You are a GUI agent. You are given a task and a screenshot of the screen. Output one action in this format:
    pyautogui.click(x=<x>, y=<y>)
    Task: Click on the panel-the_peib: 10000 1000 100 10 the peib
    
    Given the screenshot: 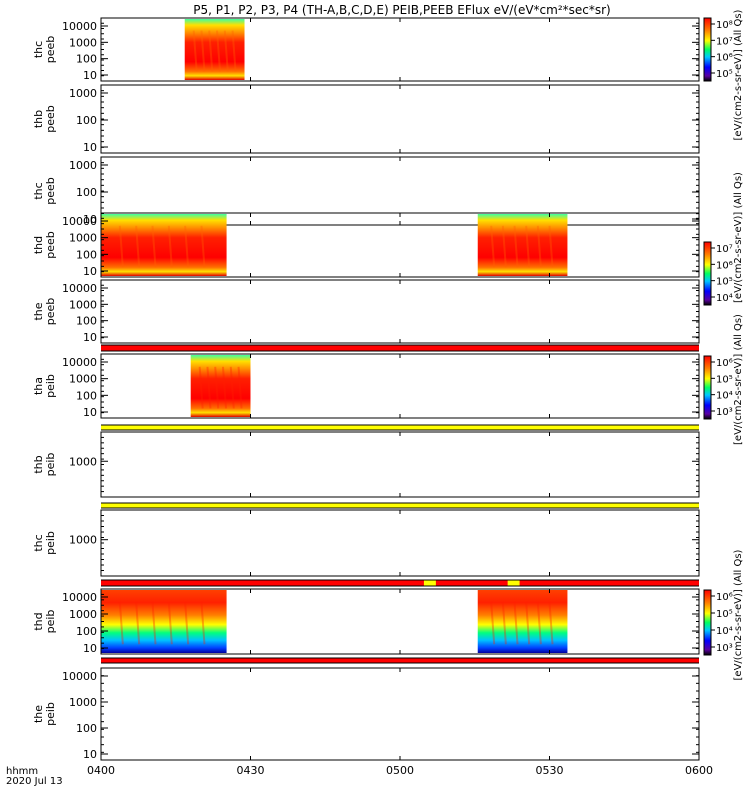 What is the action you would take?
    pyautogui.click(x=366, y=714)
    